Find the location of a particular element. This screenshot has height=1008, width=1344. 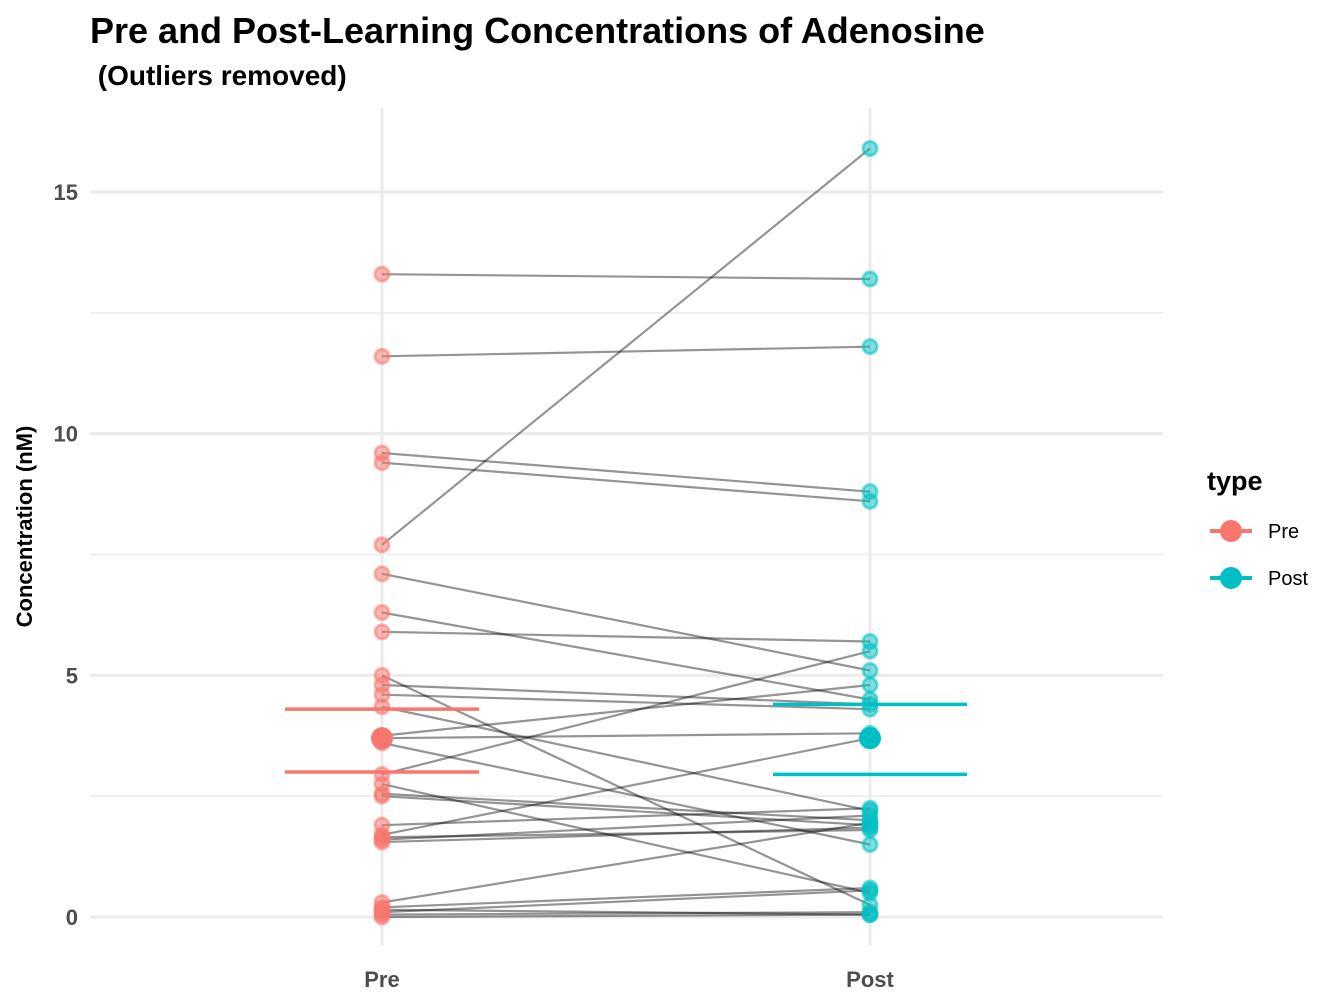

pre-mean-point is located at coordinates (382, 738).